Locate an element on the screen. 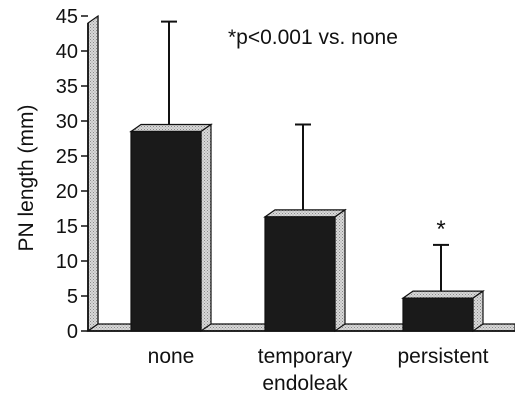 This screenshot has height=402, width=515. y-tick-label: 45 is located at coordinates (67, 17).